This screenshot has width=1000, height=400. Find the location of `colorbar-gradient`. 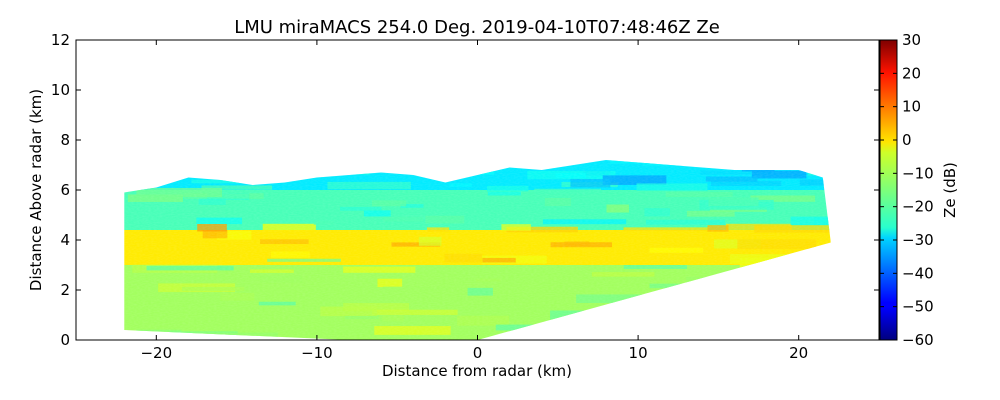

colorbar-gradient is located at coordinates (888, 190).